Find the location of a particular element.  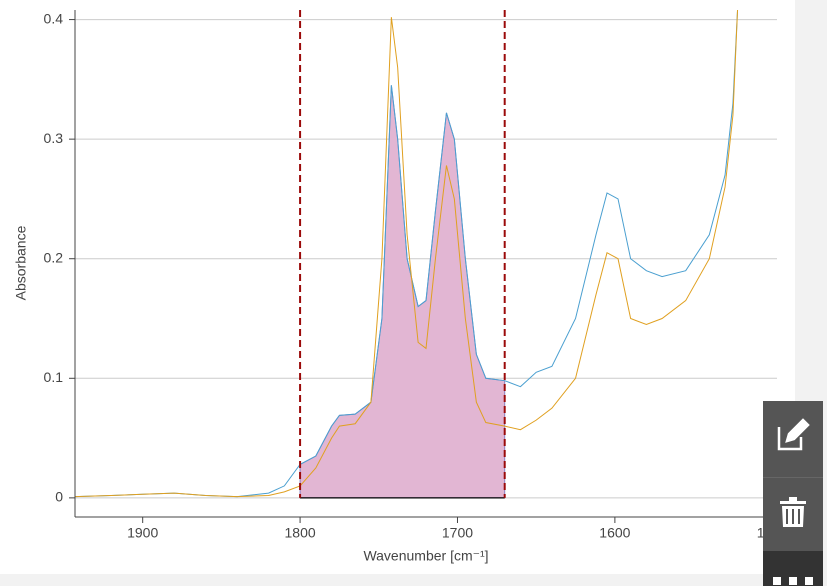

toolbar is located at coordinates (793, 493).